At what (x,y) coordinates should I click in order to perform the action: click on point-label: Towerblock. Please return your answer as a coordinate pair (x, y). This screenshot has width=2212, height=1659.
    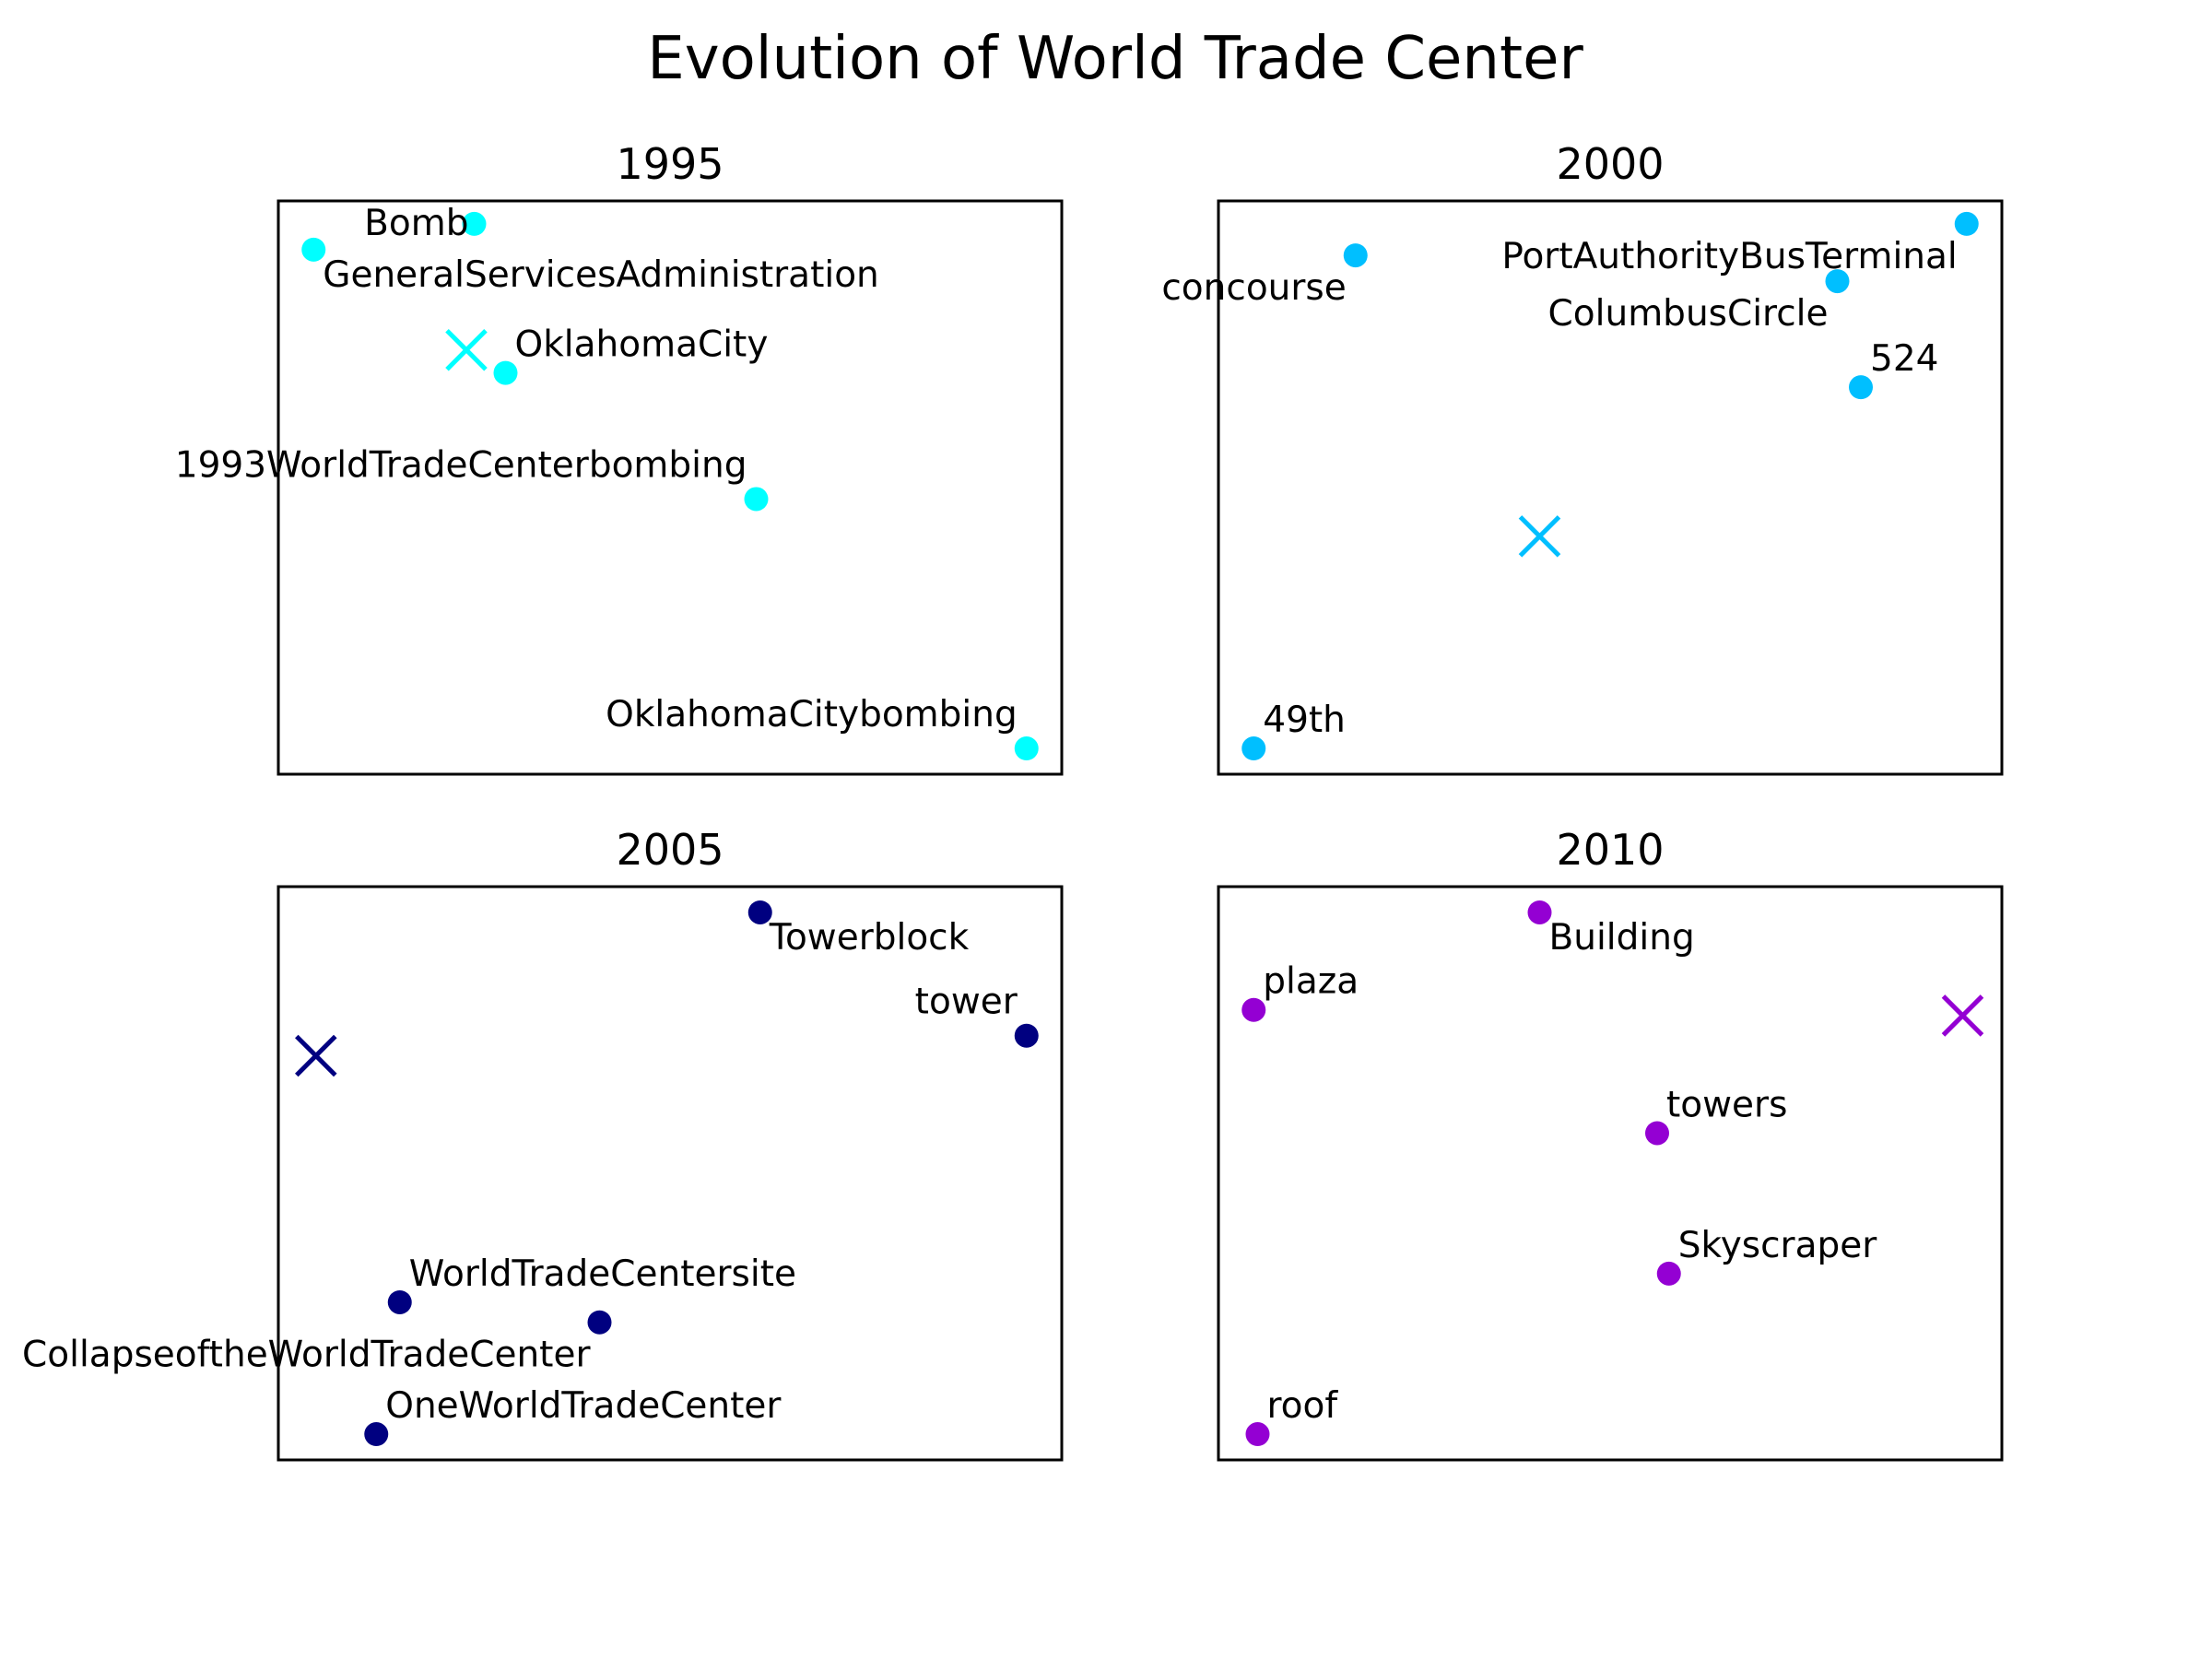
    Looking at the image, I should click on (869, 938).